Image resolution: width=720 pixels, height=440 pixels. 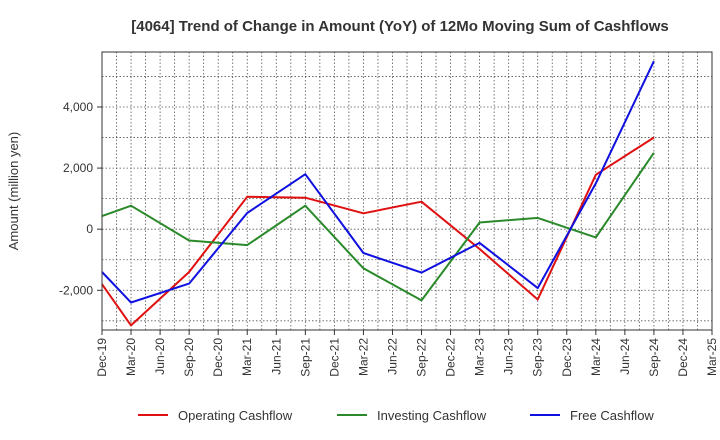 I want to click on y-tick-label: 0, so click(x=89, y=229).